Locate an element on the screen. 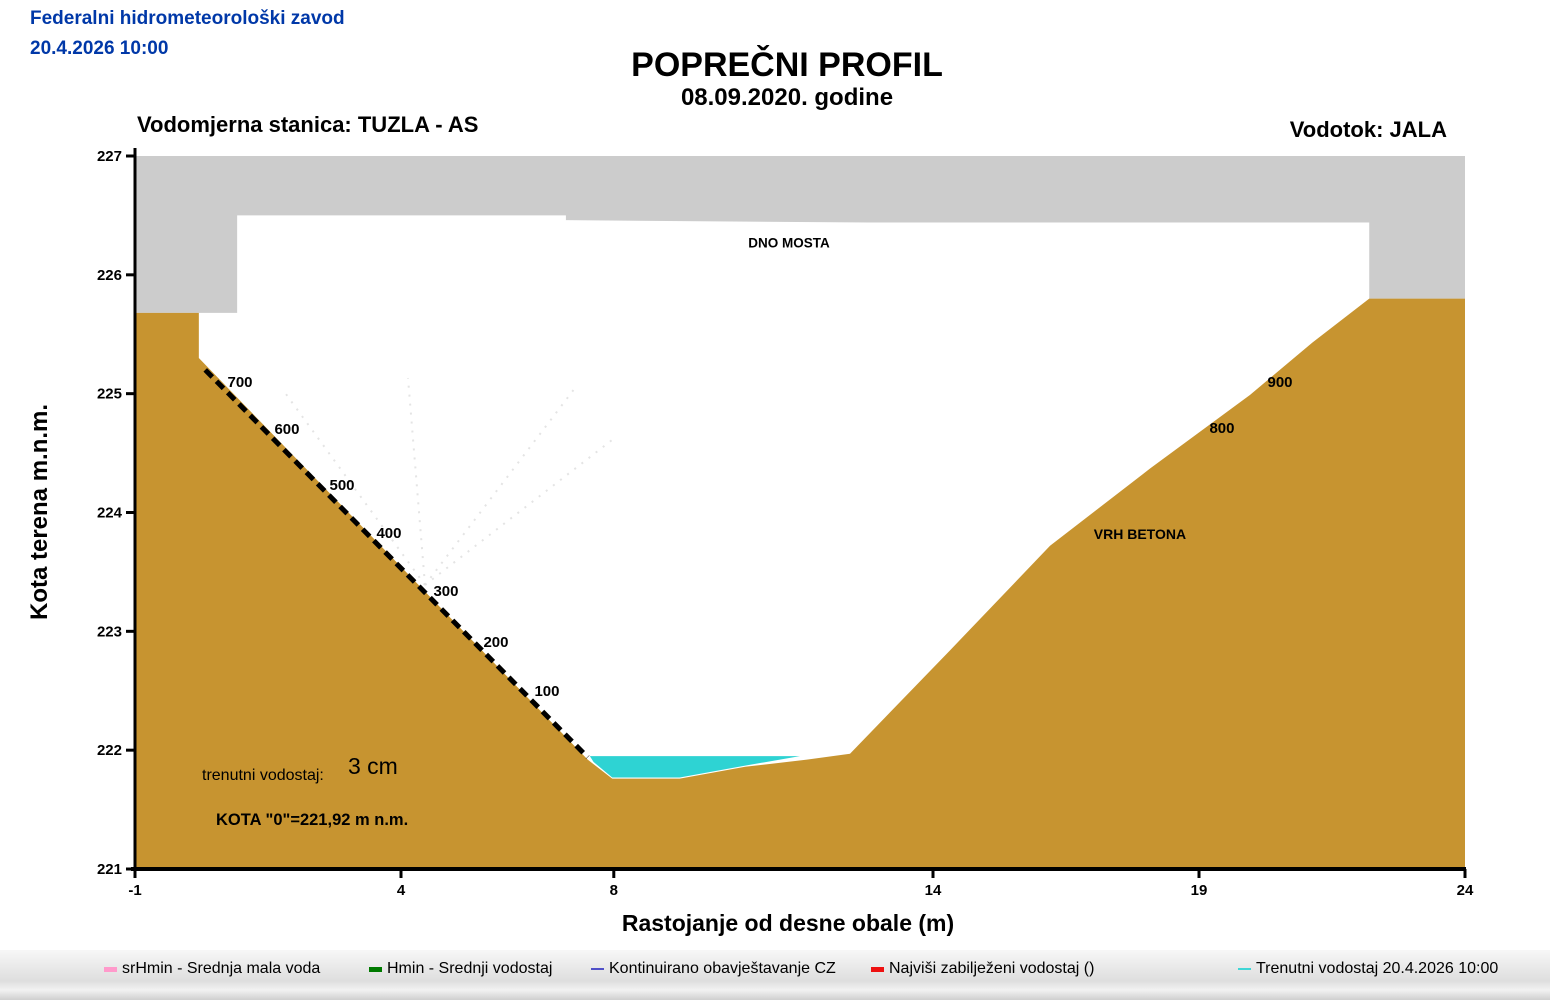  current-stage-label: trenutni vodostaj: is located at coordinates (263, 775).